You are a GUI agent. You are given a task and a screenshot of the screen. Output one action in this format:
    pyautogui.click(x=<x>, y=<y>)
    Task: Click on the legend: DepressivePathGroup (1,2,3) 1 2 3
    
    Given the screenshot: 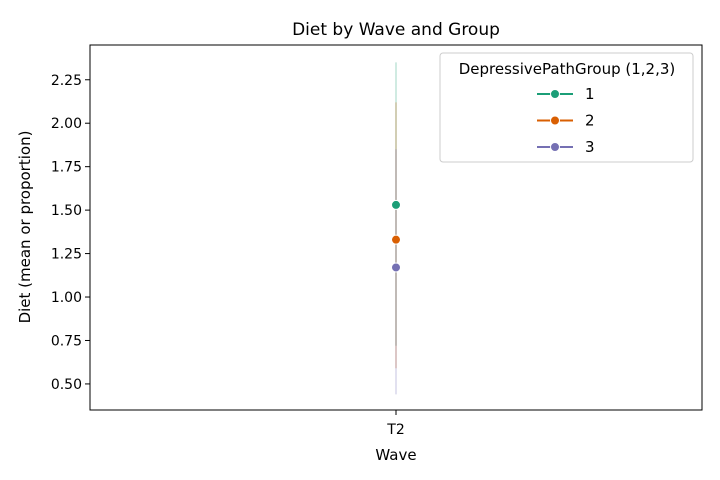 What is the action you would take?
    pyautogui.click(x=566, y=107)
    